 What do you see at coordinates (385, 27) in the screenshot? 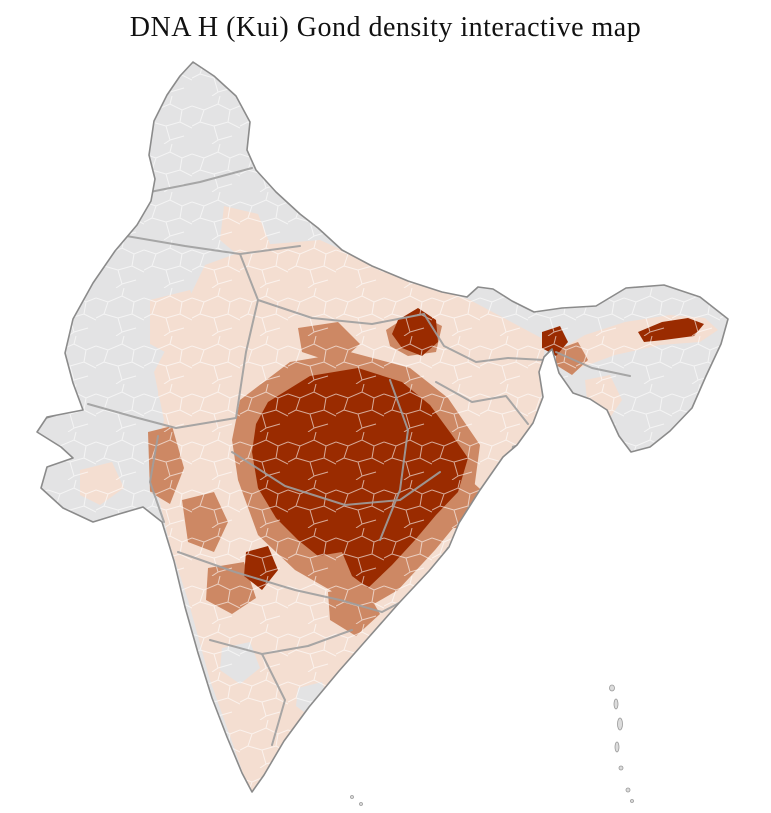
I see `page-title: DNA H (Kui) Gond density interactive map` at bounding box center [385, 27].